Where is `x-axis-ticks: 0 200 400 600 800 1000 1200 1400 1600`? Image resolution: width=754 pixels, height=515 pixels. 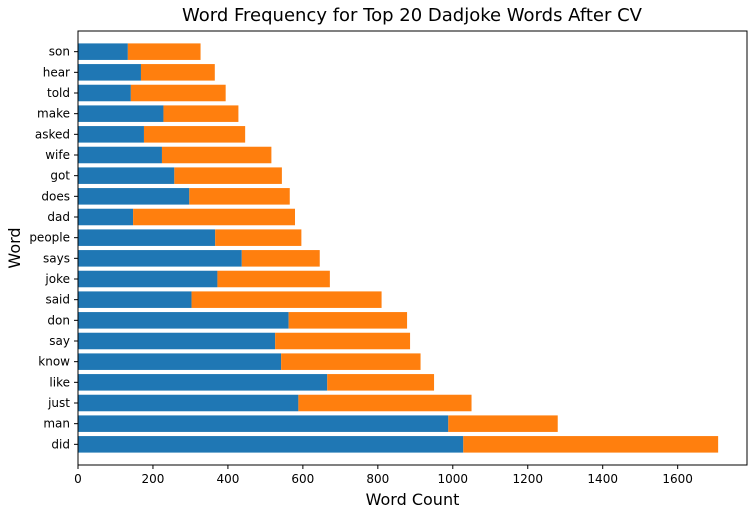 x-axis-ticks: 0 200 400 600 800 1000 1200 1400 1600 is located at coordinates (383, 475).